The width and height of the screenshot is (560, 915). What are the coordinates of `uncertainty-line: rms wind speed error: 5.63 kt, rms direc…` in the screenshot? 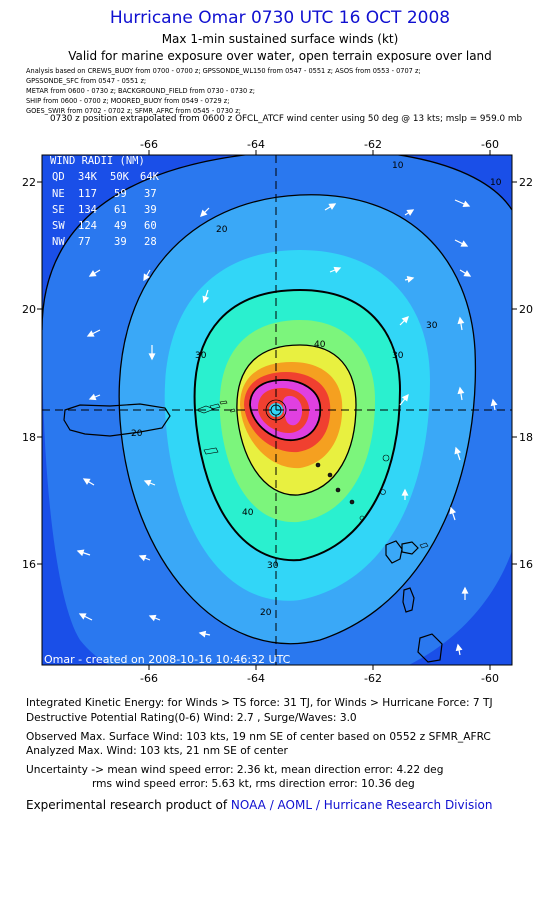 It's located at (253, 784).